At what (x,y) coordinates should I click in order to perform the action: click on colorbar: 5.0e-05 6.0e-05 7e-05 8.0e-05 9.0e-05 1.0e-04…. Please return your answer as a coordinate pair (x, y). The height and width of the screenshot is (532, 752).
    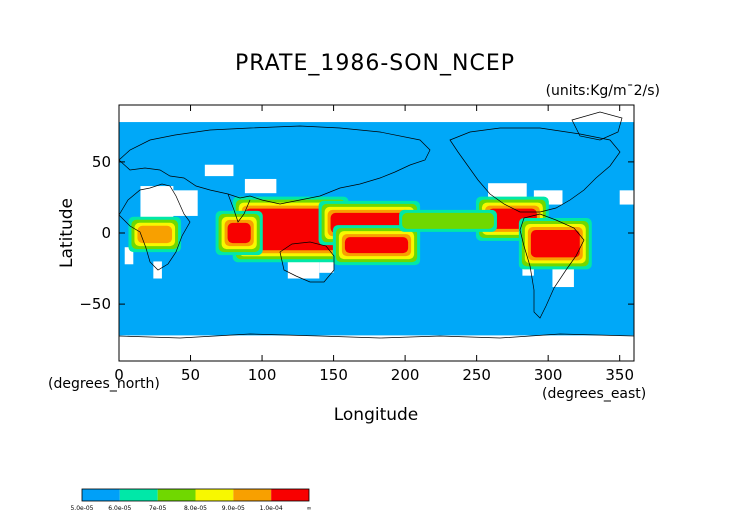
    Looking at the image, I should click on (191, 500).